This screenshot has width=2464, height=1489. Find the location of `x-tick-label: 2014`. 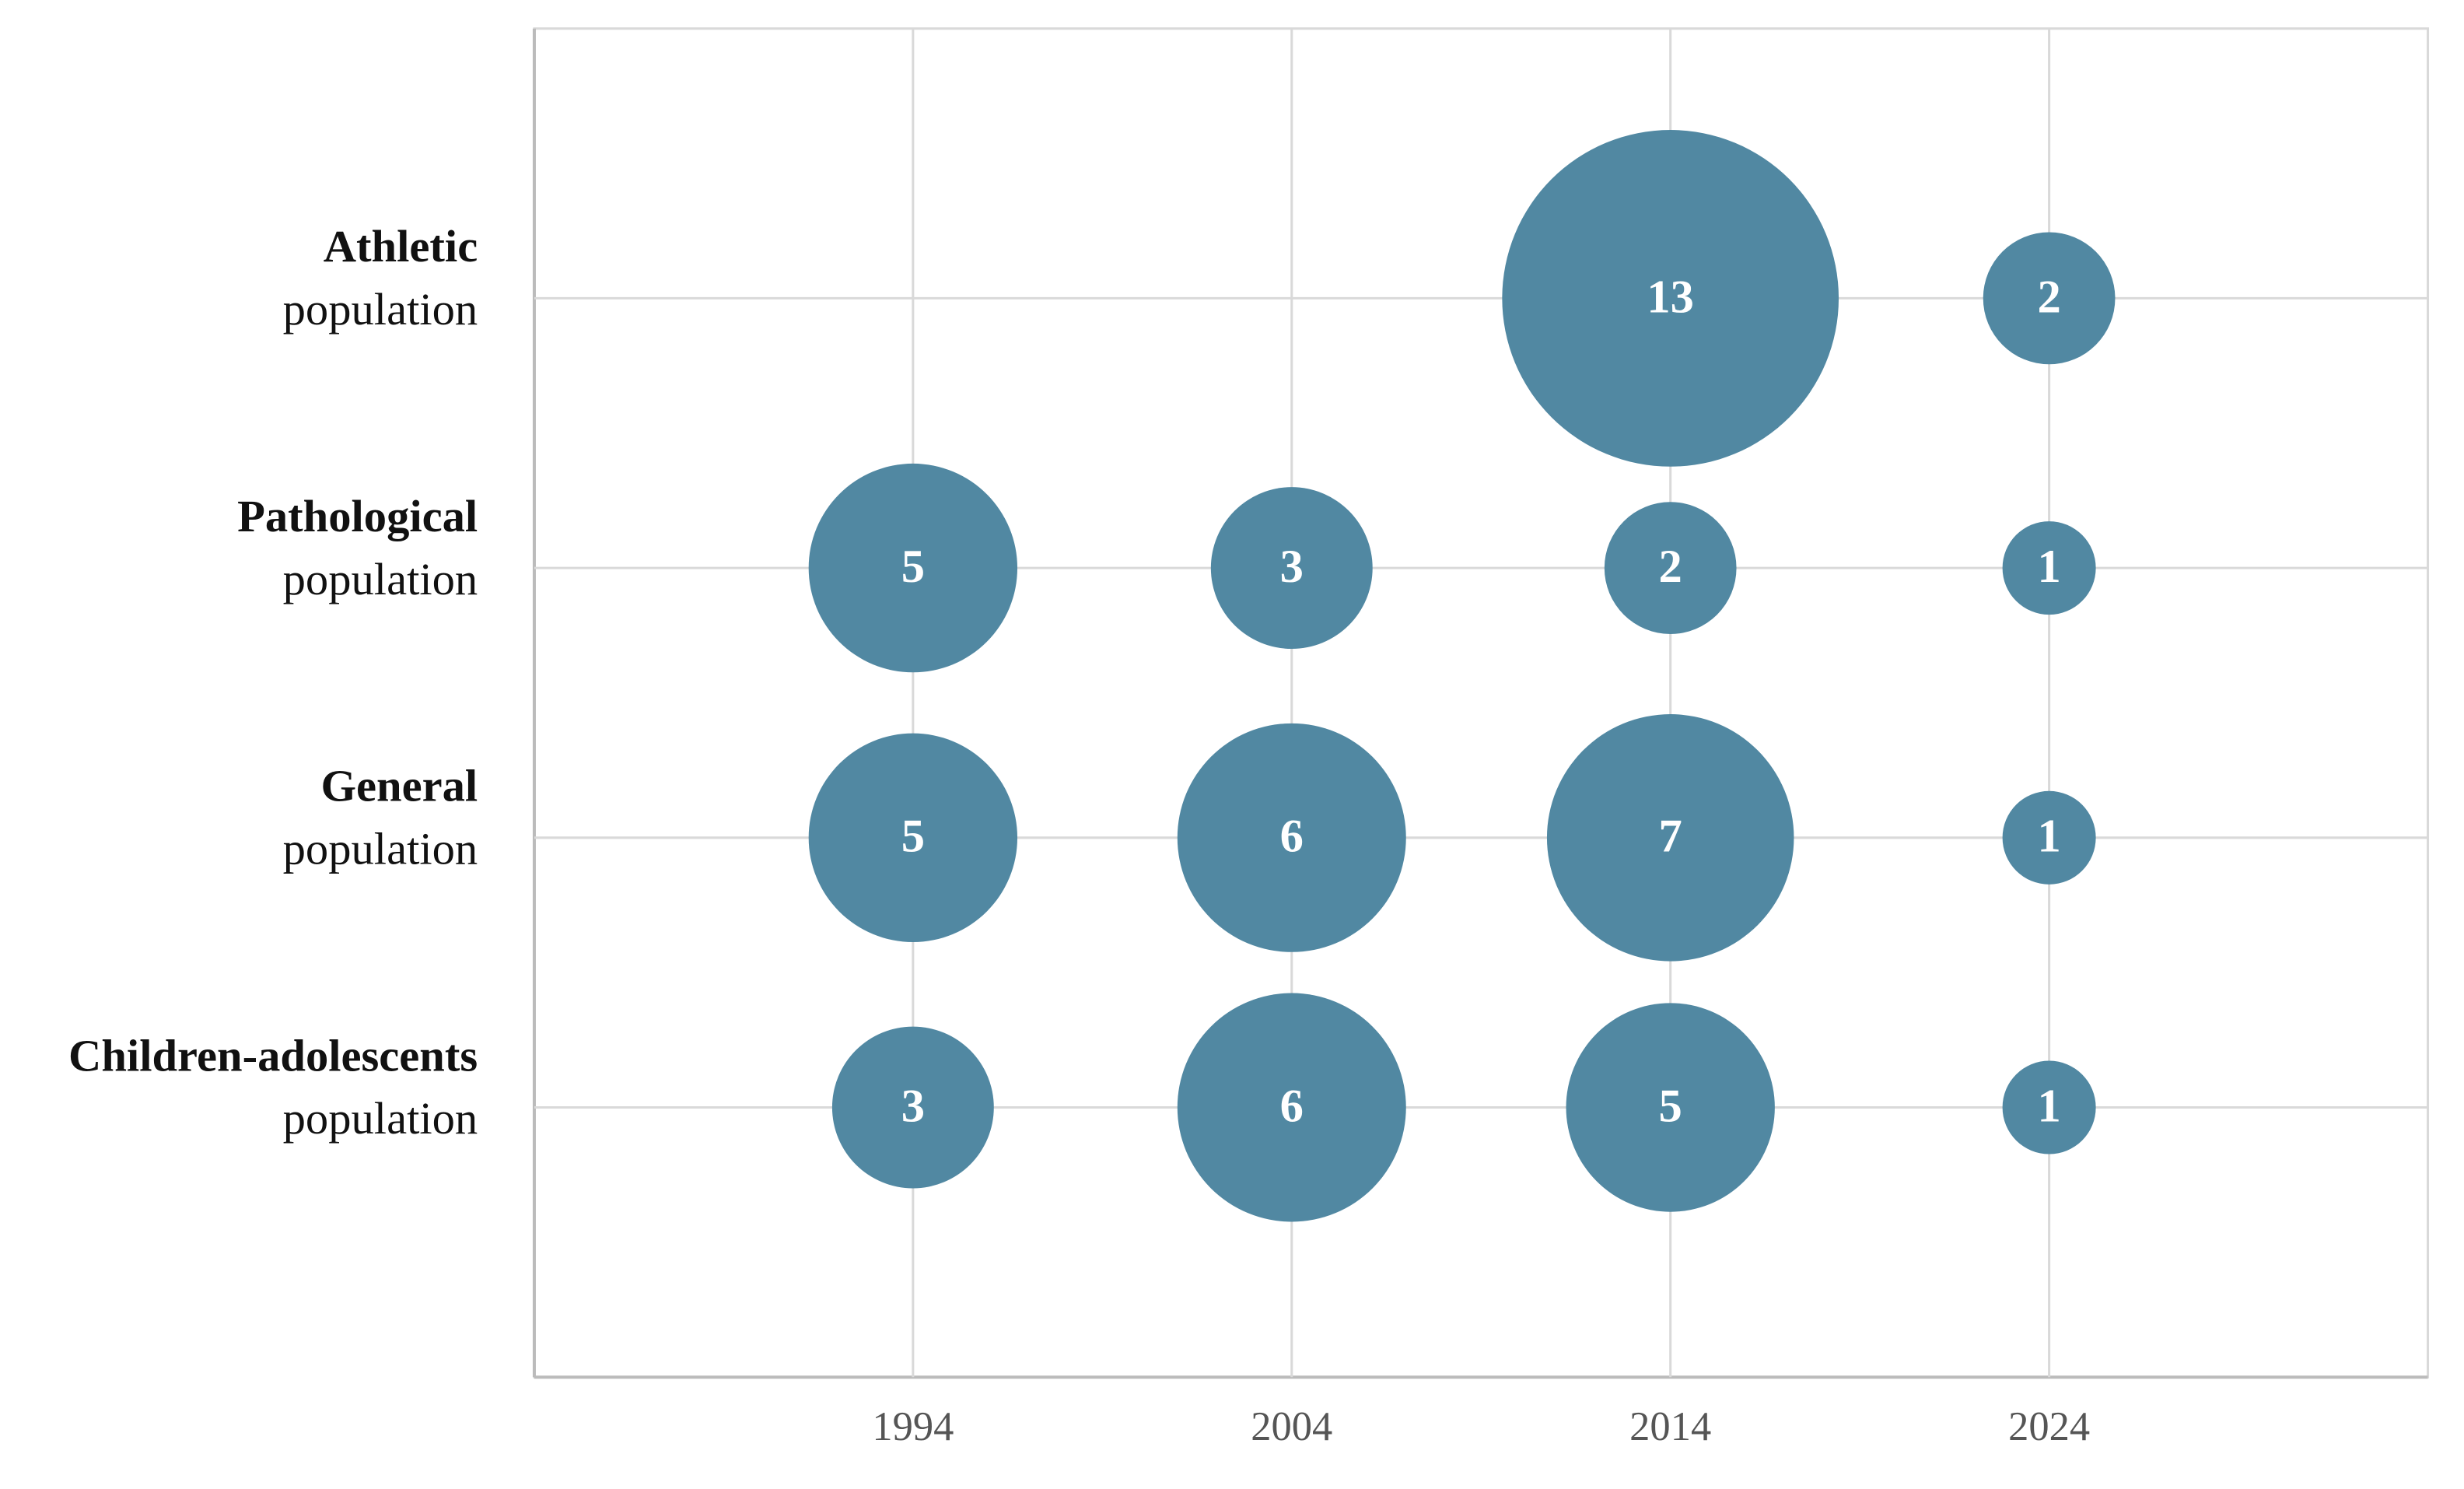

x-tick-label: 2014 is located at coordinates (1670, 1427).